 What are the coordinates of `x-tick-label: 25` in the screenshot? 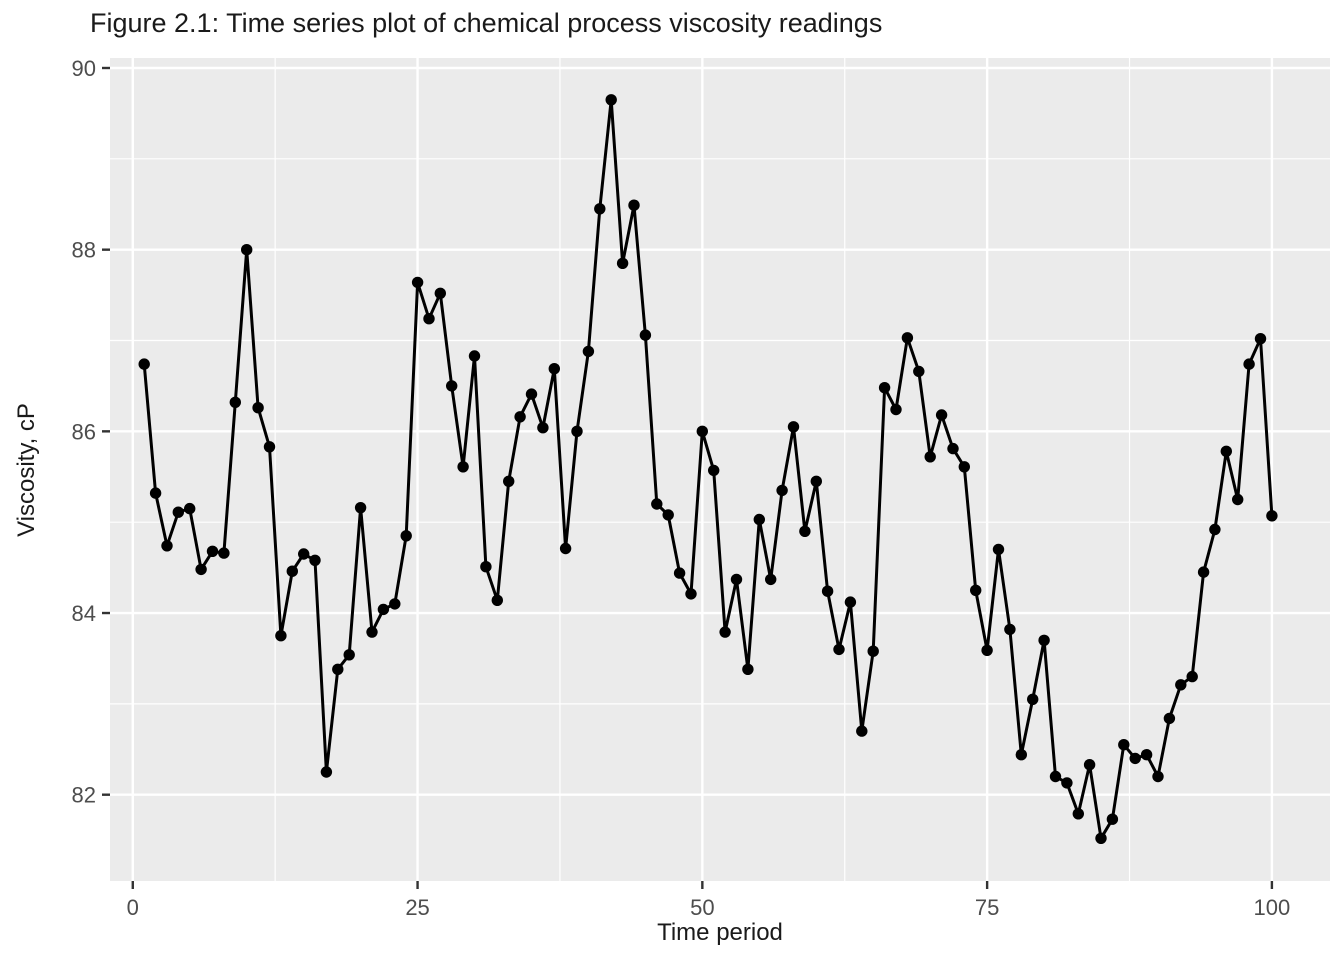 It's located at (417, 907).